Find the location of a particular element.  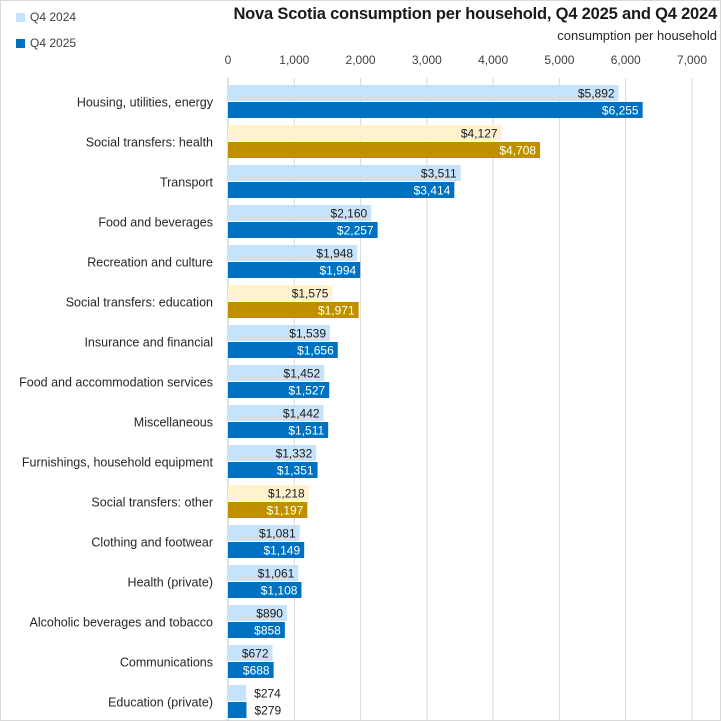

category-label: Alcoholic beverages and tobacco is located at coordinates (122, 623).